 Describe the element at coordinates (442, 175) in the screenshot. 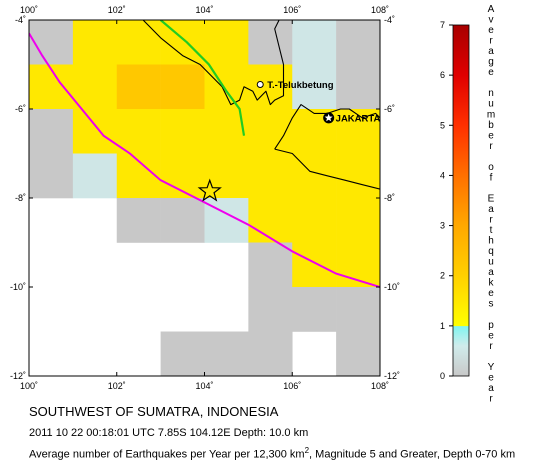

I see `colorbar-tick-label: 4` at that location.